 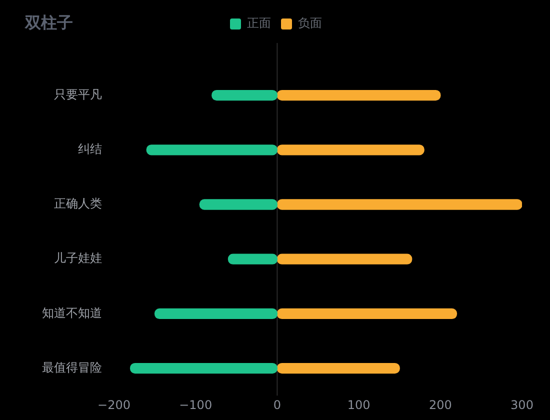 I want to click on y-tick-label: 儿子娃娃, so click(x=78, y=258).